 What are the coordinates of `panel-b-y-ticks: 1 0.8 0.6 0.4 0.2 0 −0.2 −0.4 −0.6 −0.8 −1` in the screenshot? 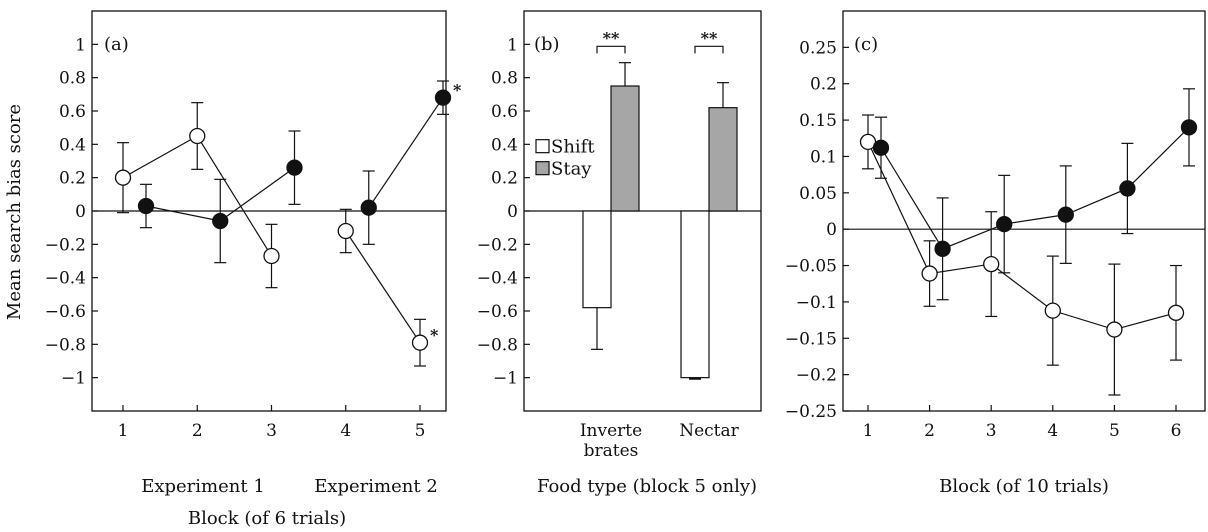 It's located at (503, 212).